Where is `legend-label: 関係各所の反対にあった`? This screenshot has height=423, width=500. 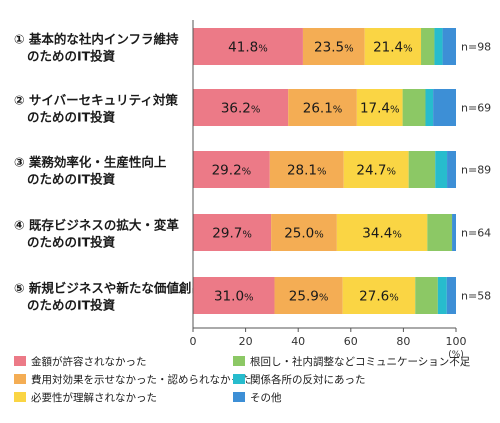
legend-label: 関係各所の反対にあった is located at coordinates (308, 379).